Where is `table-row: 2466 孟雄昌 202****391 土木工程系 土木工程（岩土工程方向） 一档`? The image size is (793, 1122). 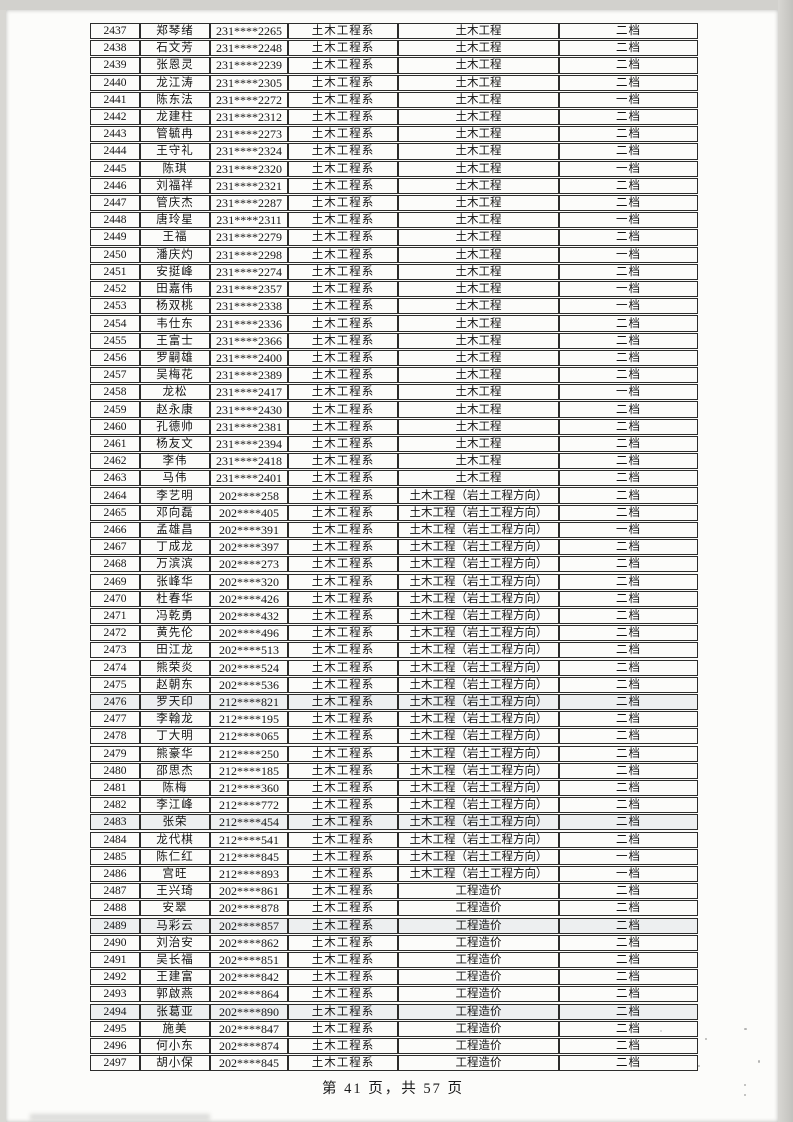 table-row: 2466 孟雄昌 202****391 土木工程系 土木工程（岩土工程方向） 一档 is located at coordinates (394, 529).